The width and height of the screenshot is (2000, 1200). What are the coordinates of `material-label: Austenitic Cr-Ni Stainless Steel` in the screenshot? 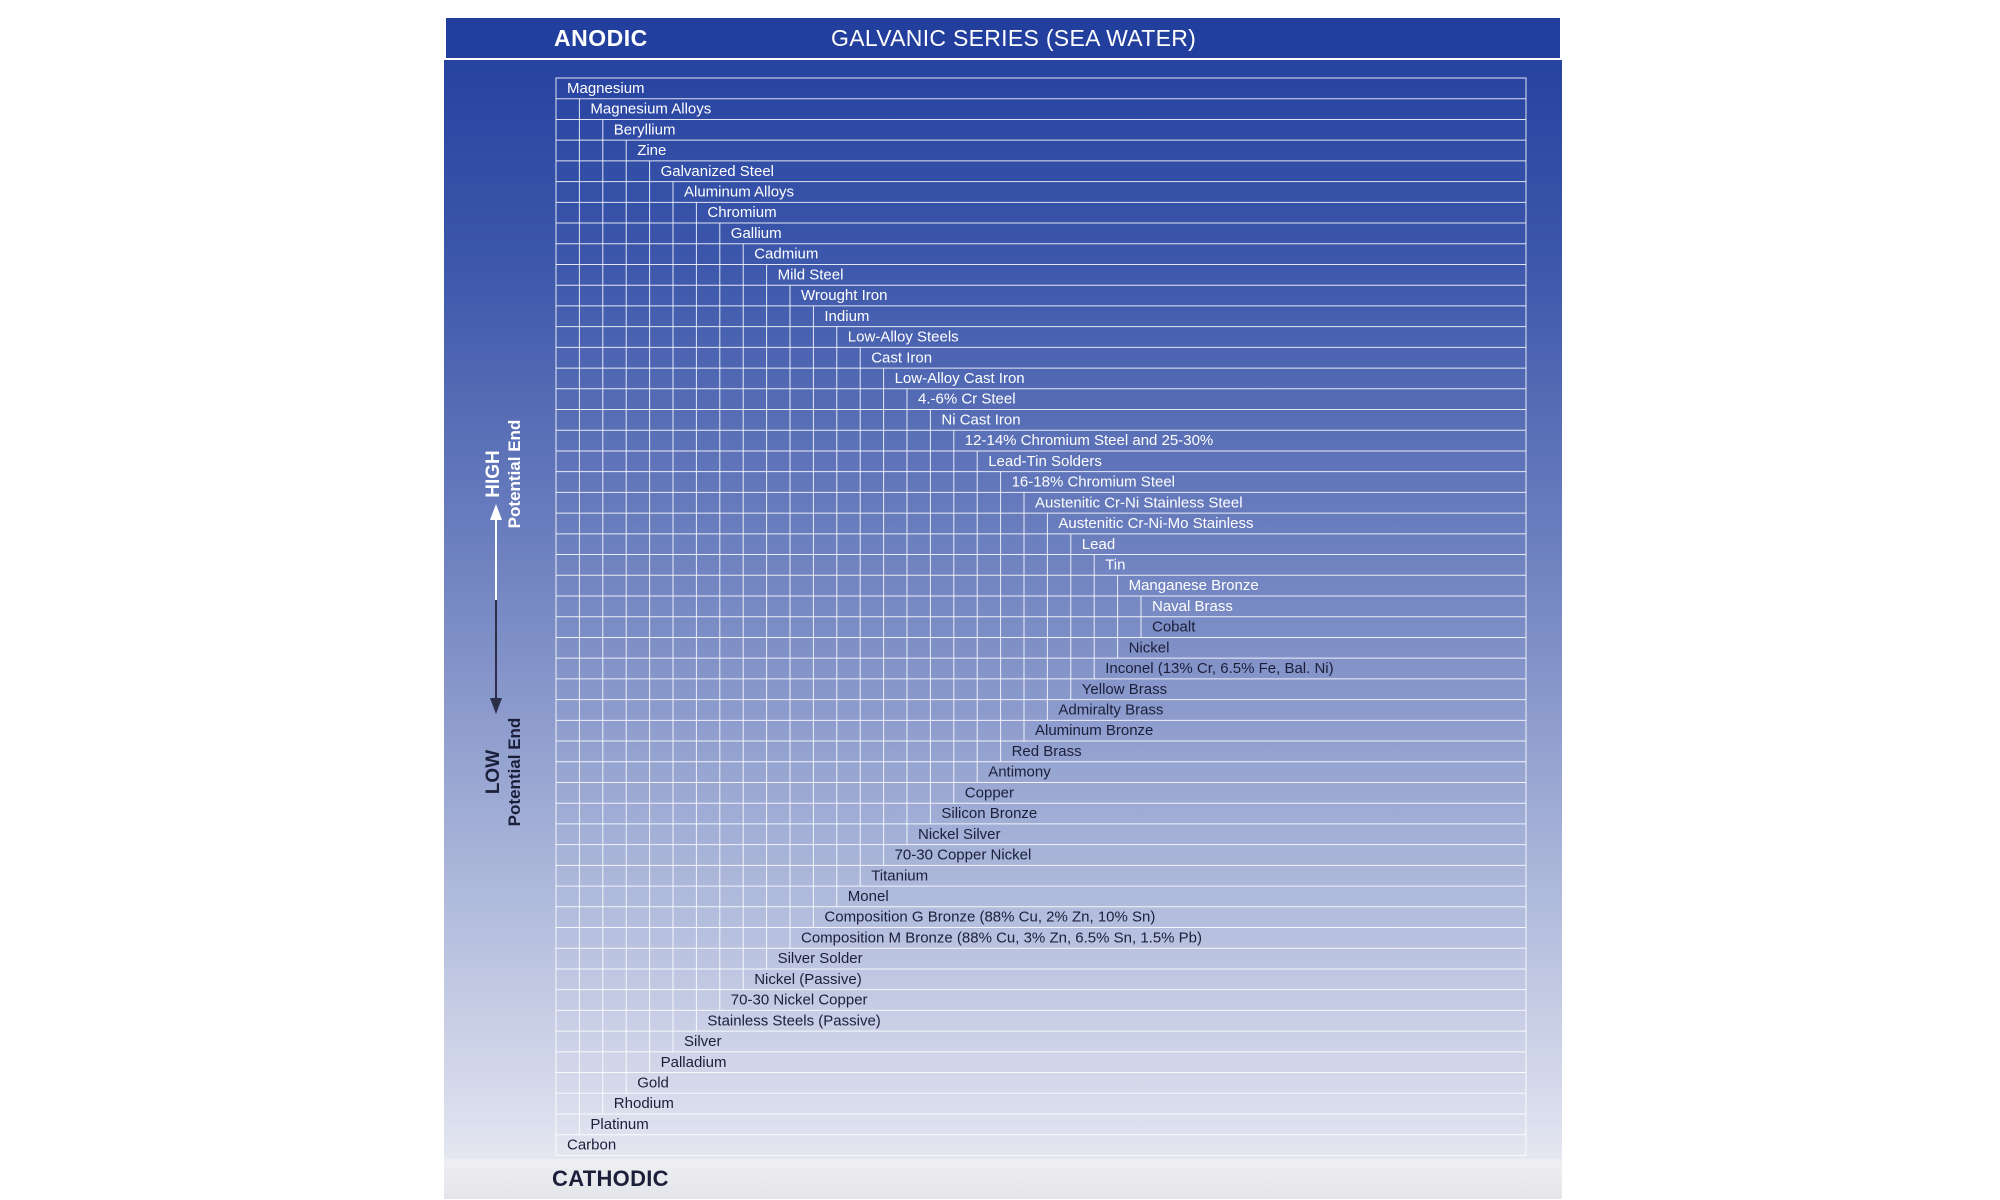 It's located at (1139, 502).